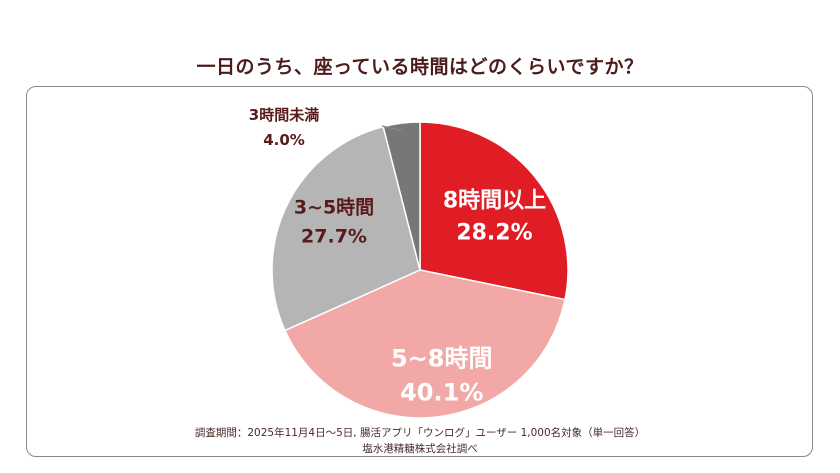 This screenshot has width=840, height=473. Describe the element at coordinates (494, 233) in the screenshot. I see `slice-value-label: 28.2%` at that location.